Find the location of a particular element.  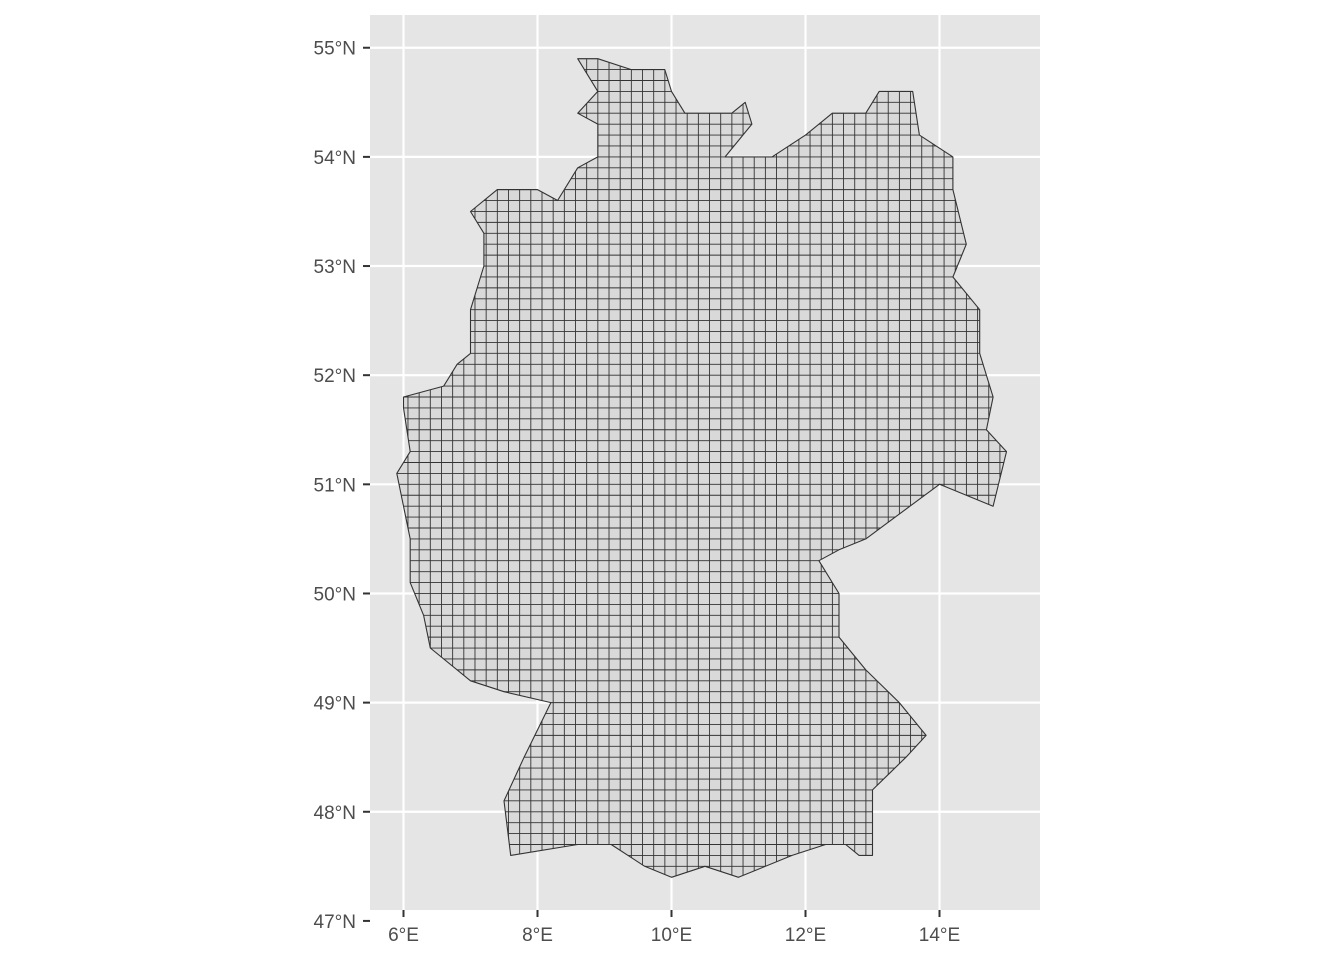

x-tick-label: 8°E is located at coordinates (537, 935).